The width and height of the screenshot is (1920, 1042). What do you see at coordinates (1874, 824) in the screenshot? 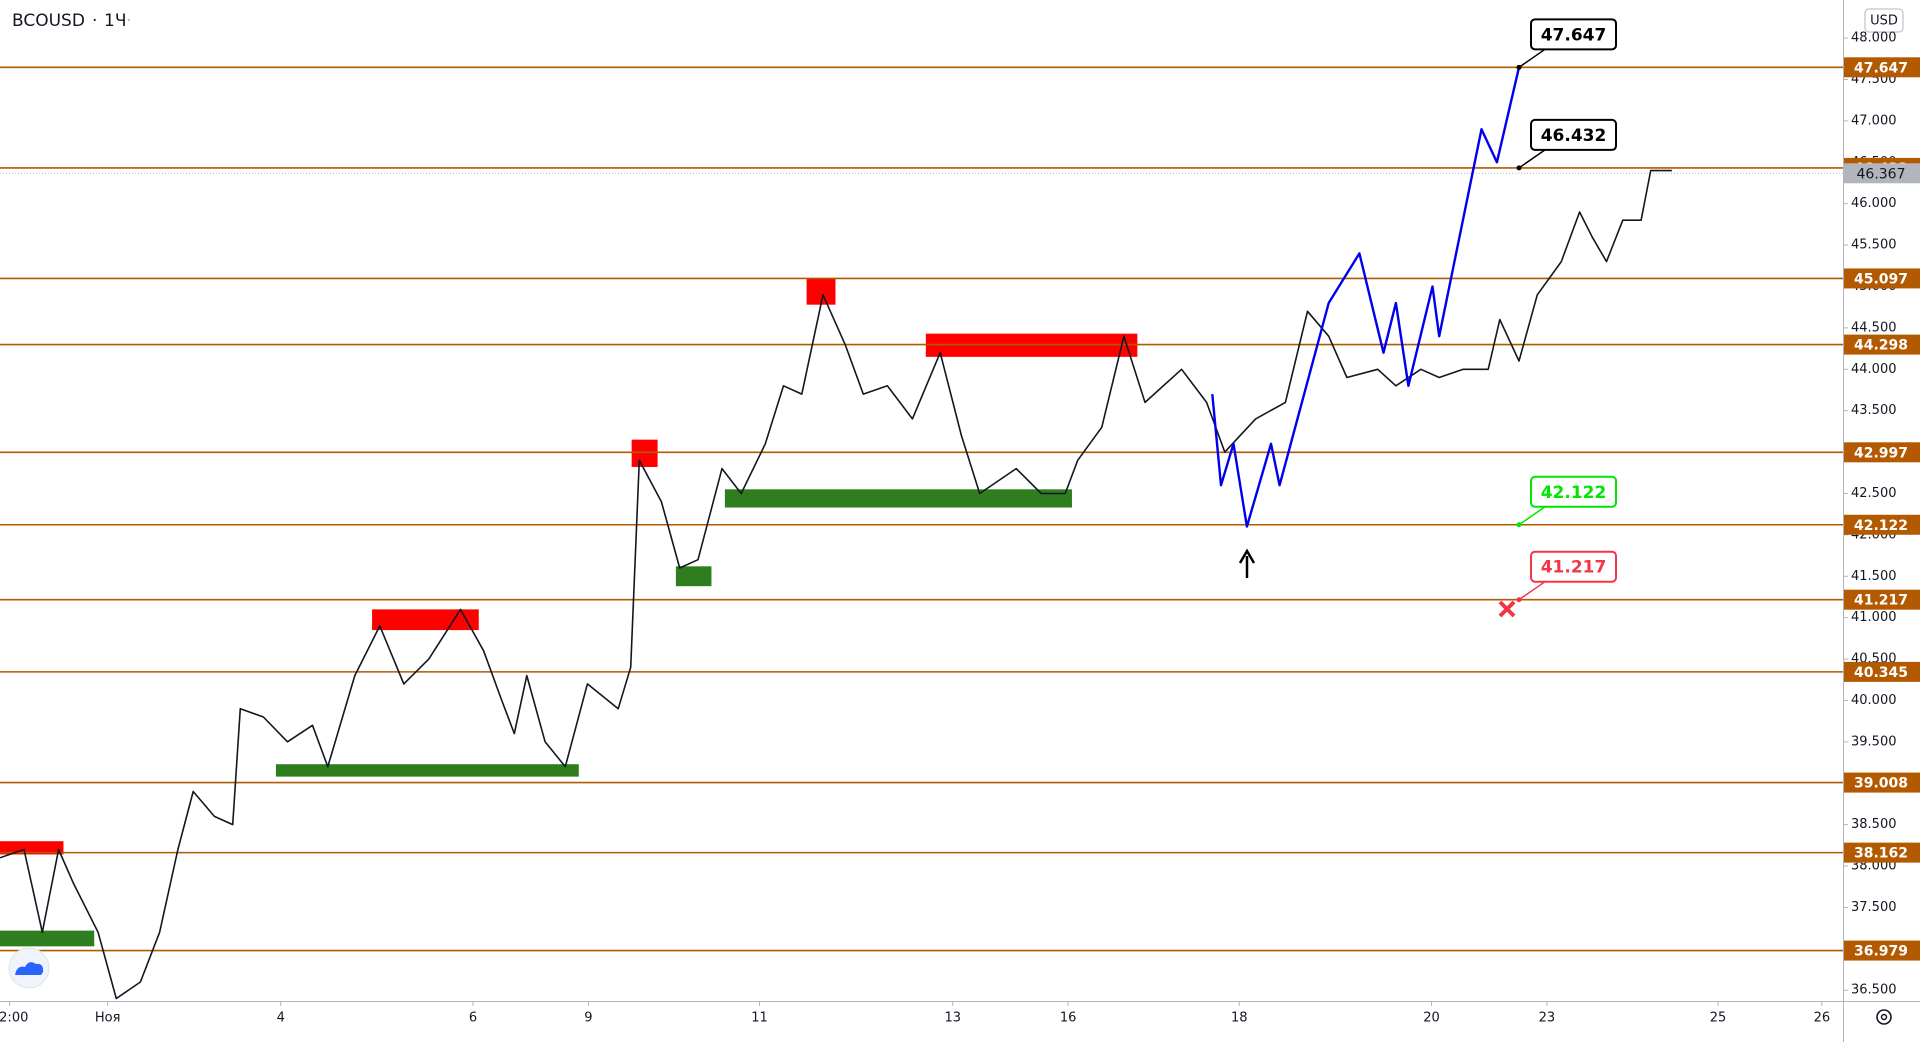
I see `y-tick-label: 38.500` at bounding box center [1874, 824].